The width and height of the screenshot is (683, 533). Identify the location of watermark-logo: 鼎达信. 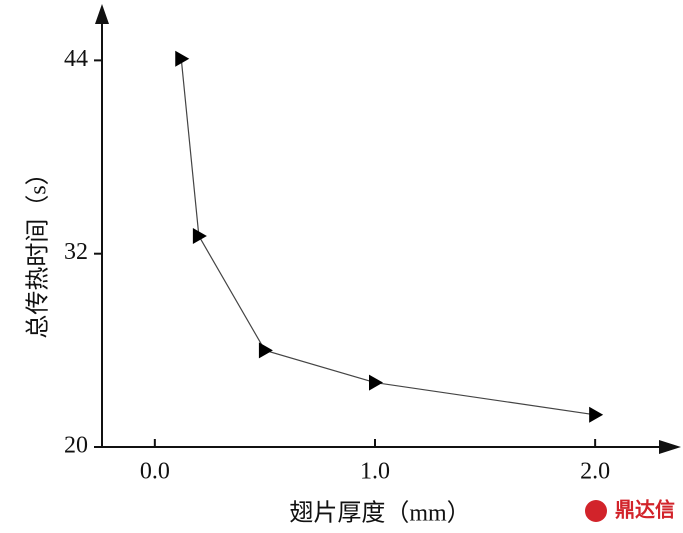
(630, 510).